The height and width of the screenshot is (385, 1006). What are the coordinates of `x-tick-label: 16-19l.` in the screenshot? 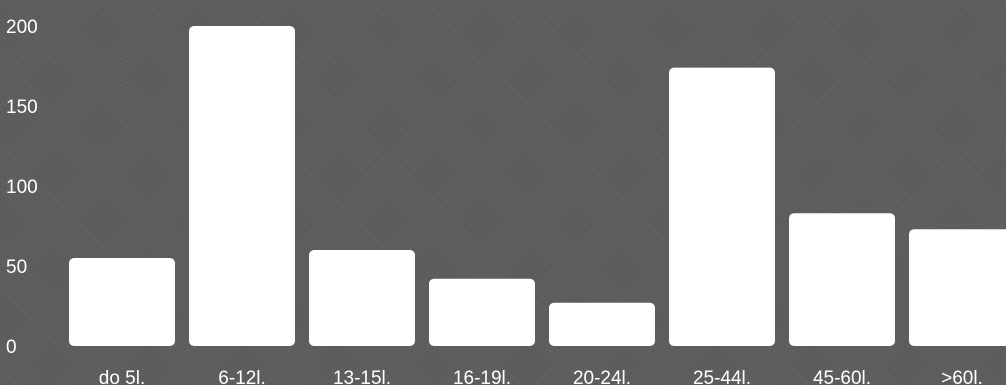 It's located at (482, 376).